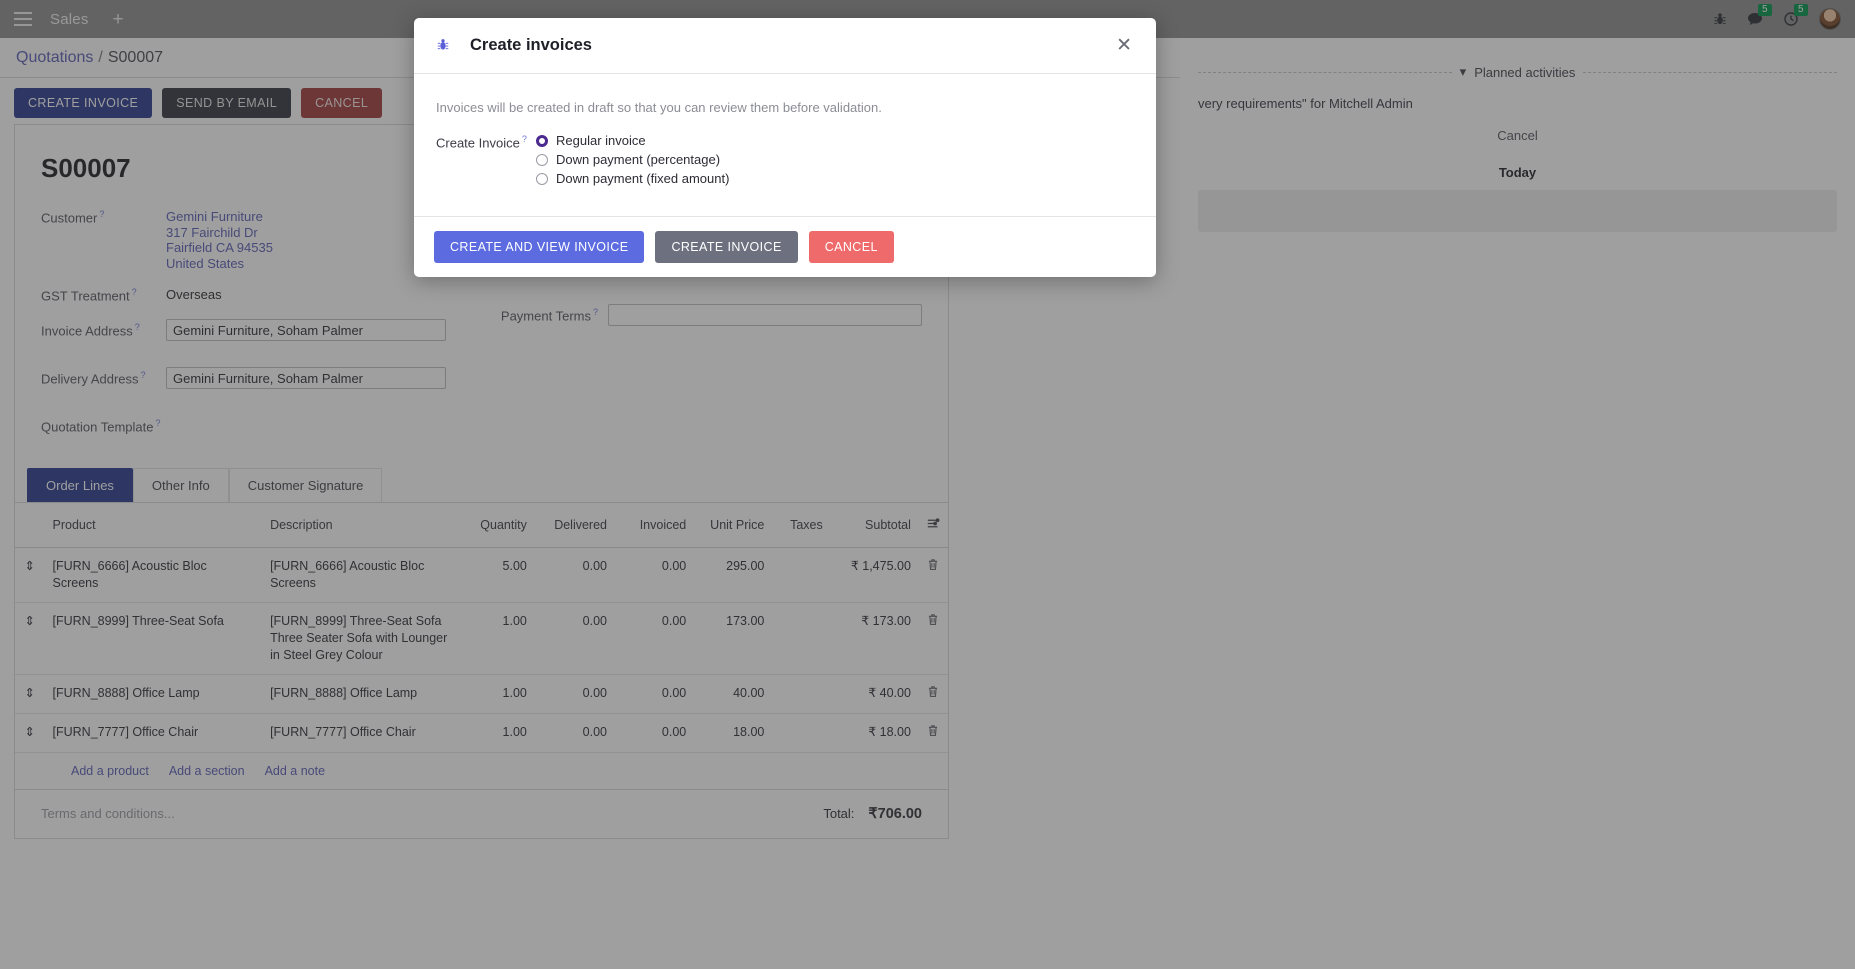  I want to click on tab-order-lines: Order Lines, so click(80, 485).